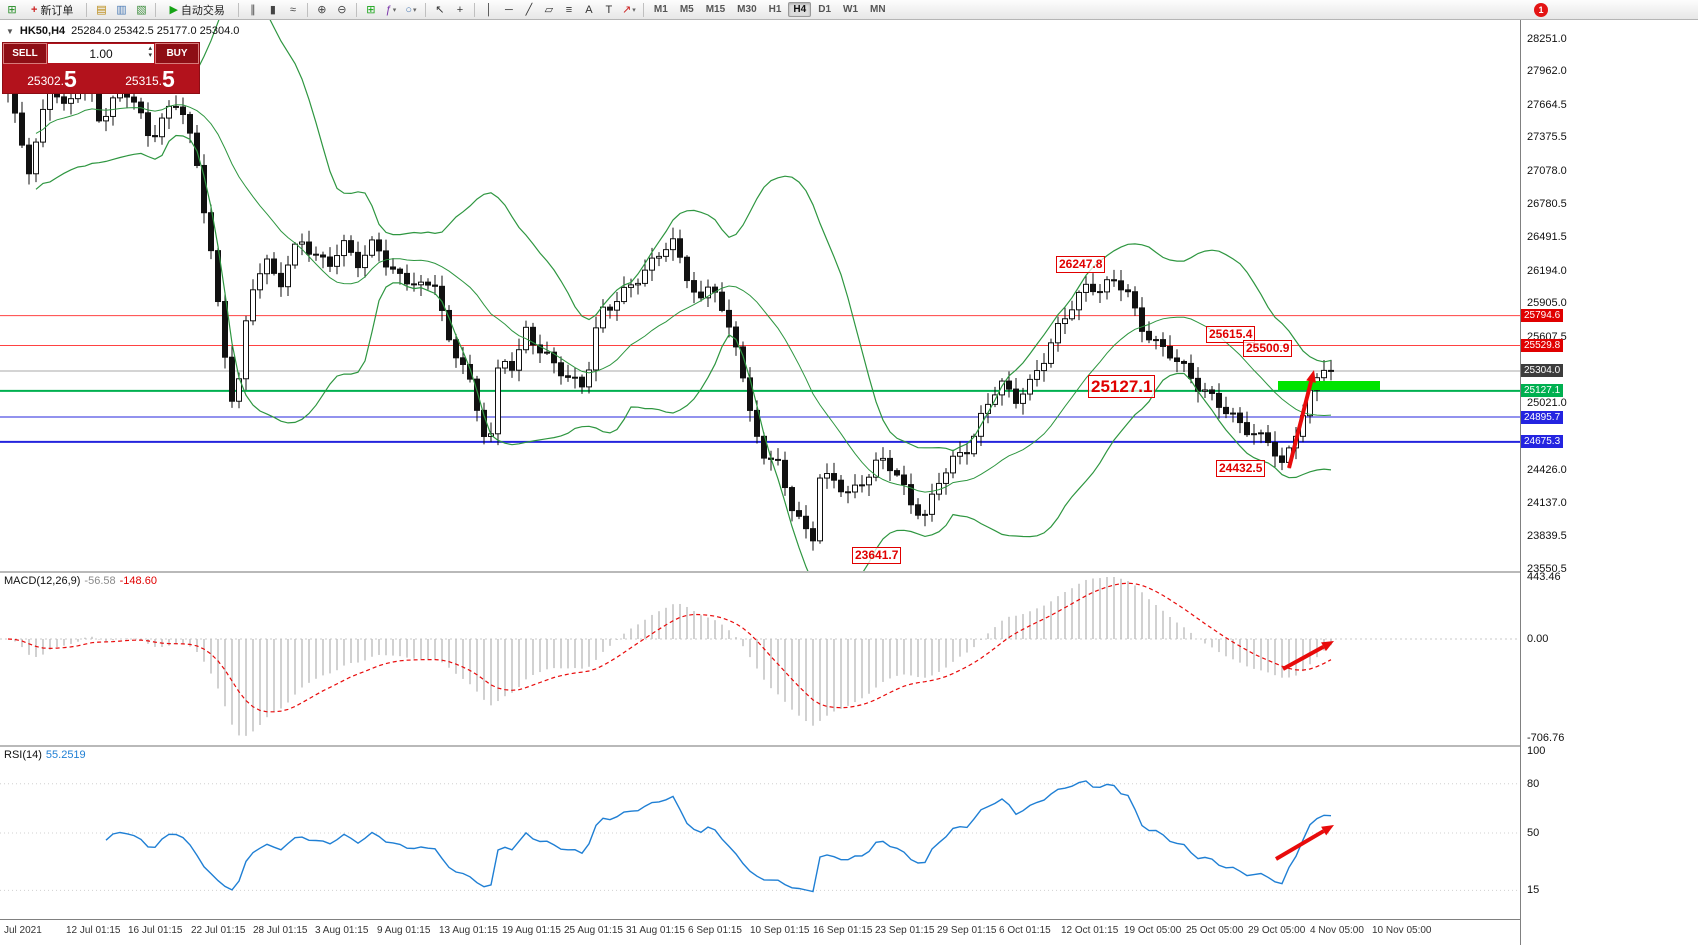 This screenshot has height=945, width=1698. Describe the element at coordinates (155, 930) in the screenshot. I see `time-axis-label: 16 Jul 01:15` at that location.